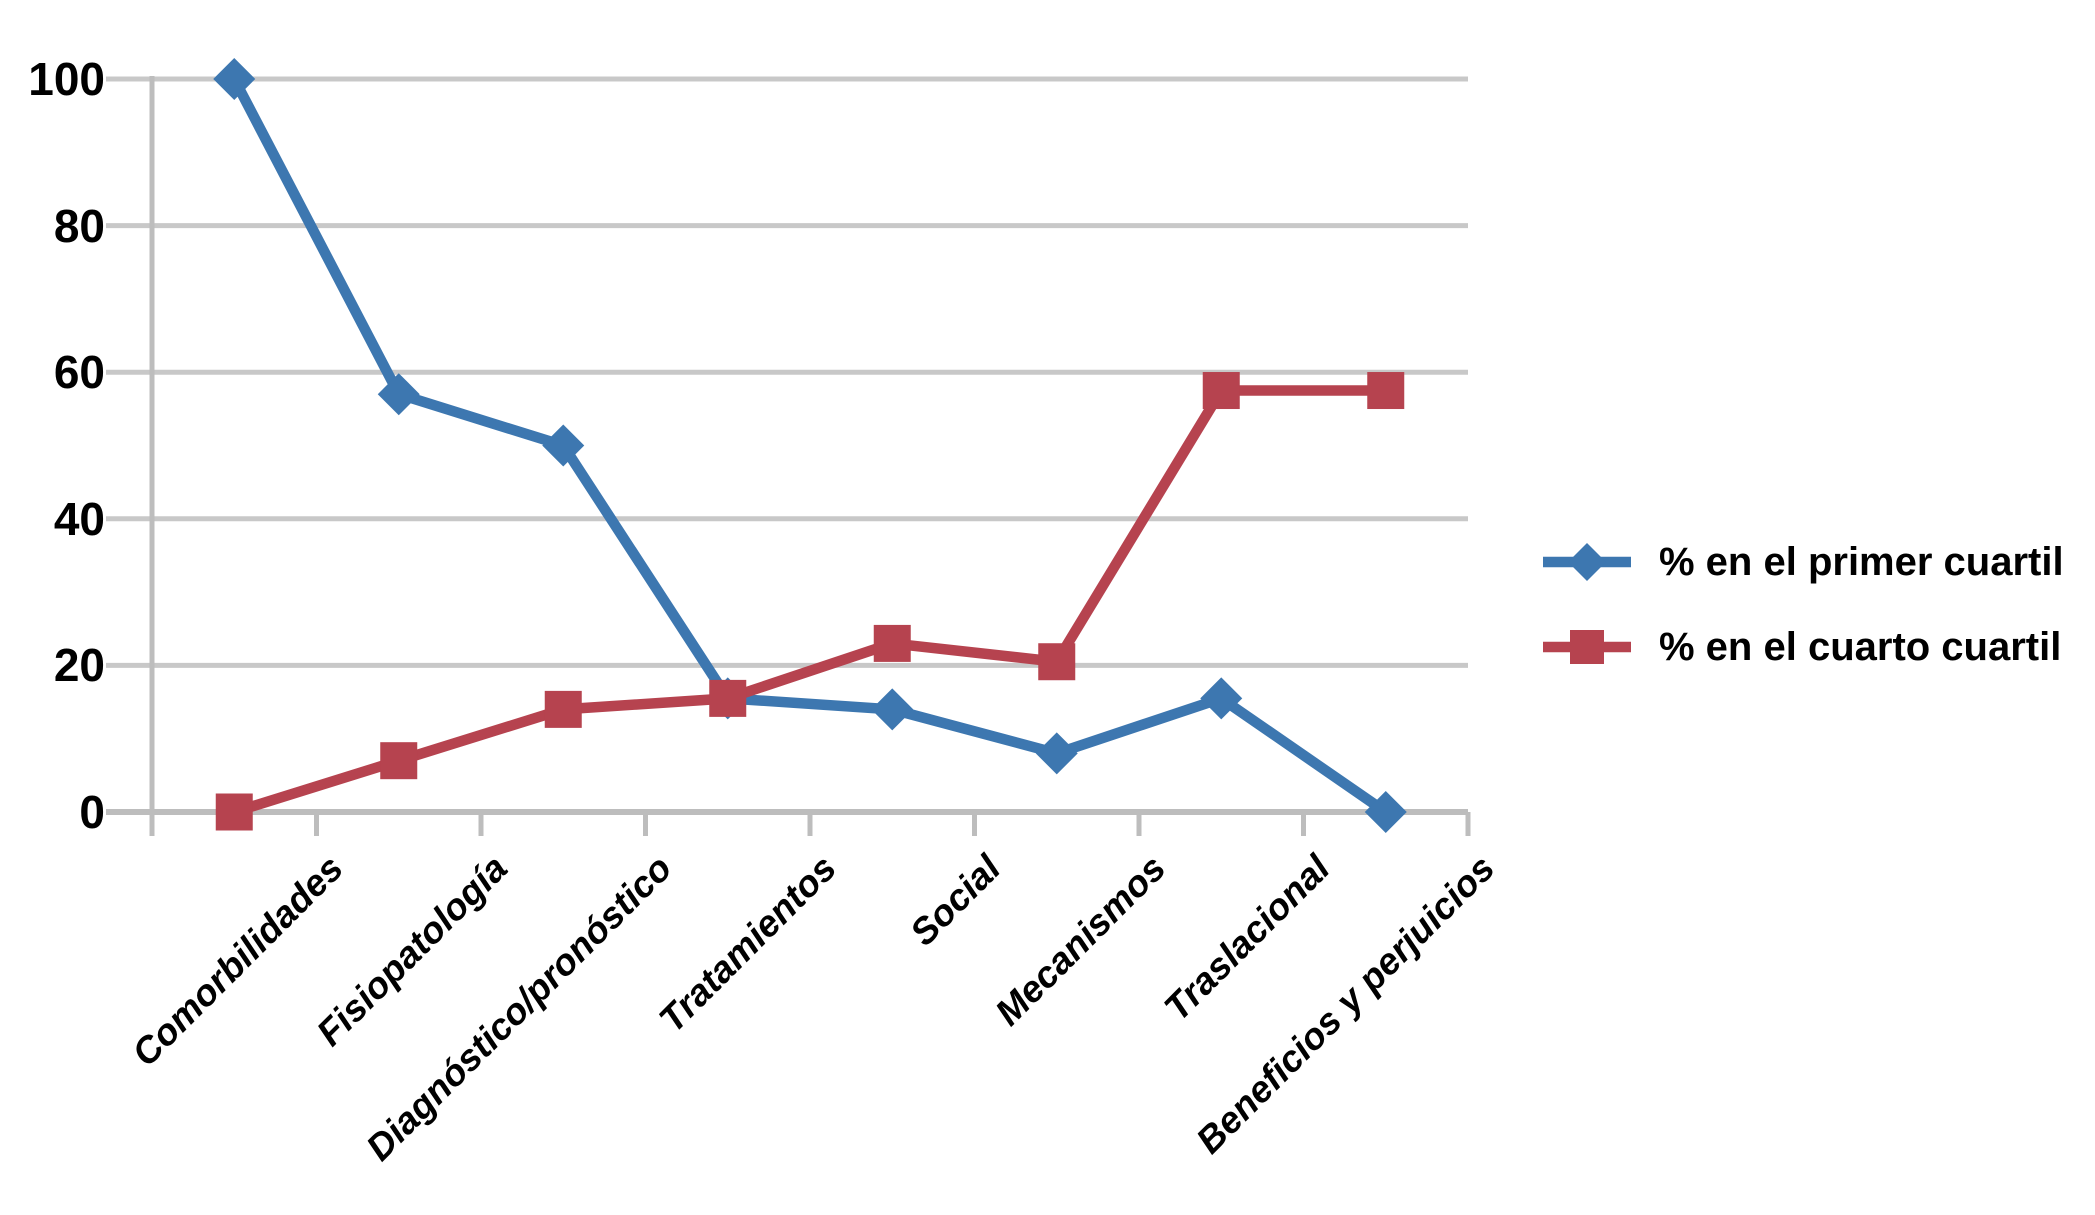 Image resolution: width=2095 pixels, height=1215 pixels. I want to click on legend-label-primer-cuartil: % en el primer cuartil, so click(1861, 562).